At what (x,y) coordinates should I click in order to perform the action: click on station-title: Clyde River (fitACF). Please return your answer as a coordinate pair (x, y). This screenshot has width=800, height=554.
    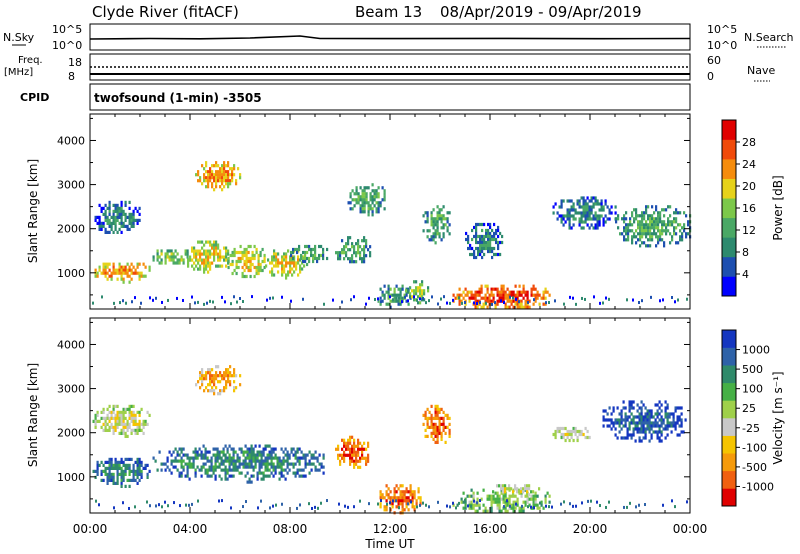
    Looking at the image, I should click on (165, 12).